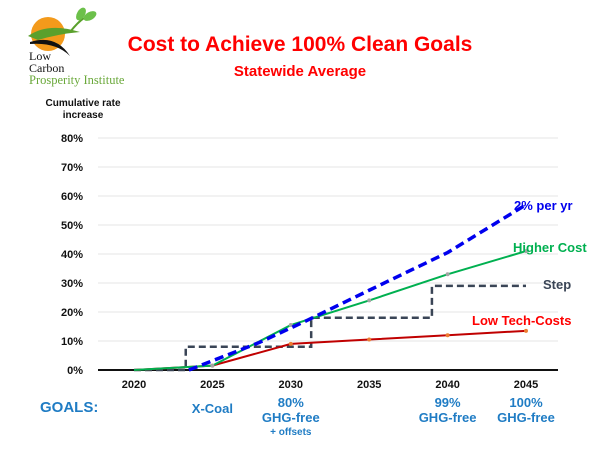 This screenshot has width=600, height=450. I want to click on goal-line1: 99%, so click(447, 402).